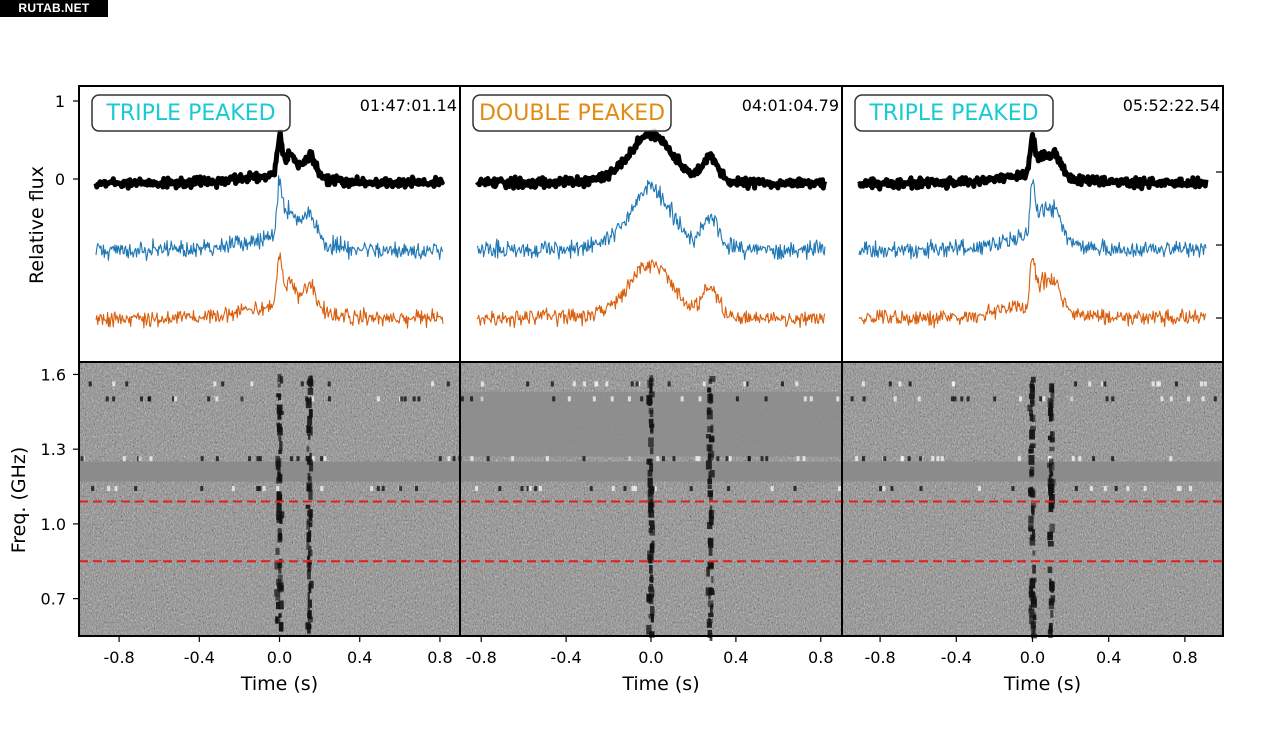  I want to click on flux-panel-2: DOUBLE PEAKED 04:01:04.79, so click(655, 211).